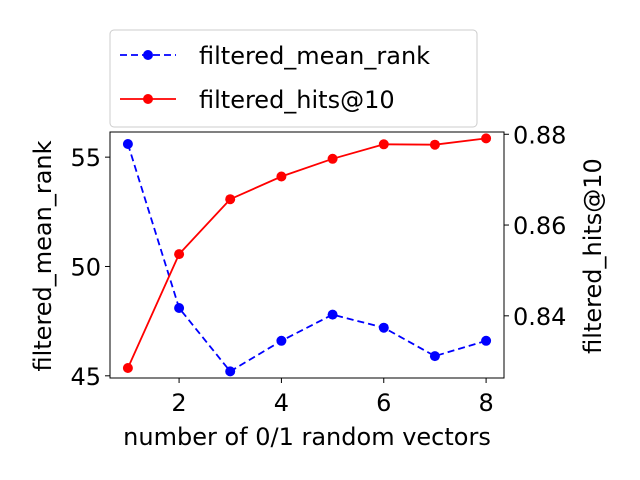 This screenshot has width=640, height=480. I want to click on legend-marker-mean-rank, so click(148, 55).